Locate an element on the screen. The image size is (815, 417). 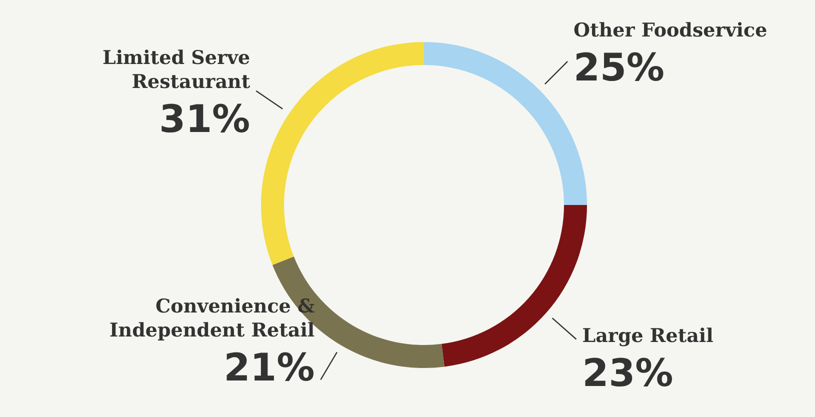
data-label: 21% is located at coordinates (269, 368).